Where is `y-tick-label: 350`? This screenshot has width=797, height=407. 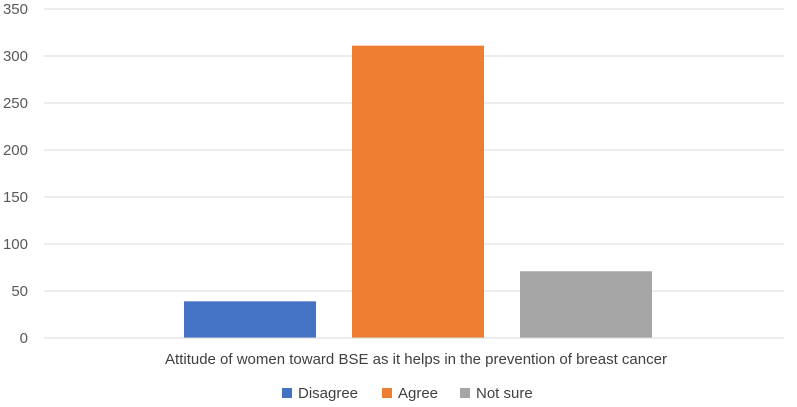 y-tick-label: 350 is located at coordinates (15, 9).